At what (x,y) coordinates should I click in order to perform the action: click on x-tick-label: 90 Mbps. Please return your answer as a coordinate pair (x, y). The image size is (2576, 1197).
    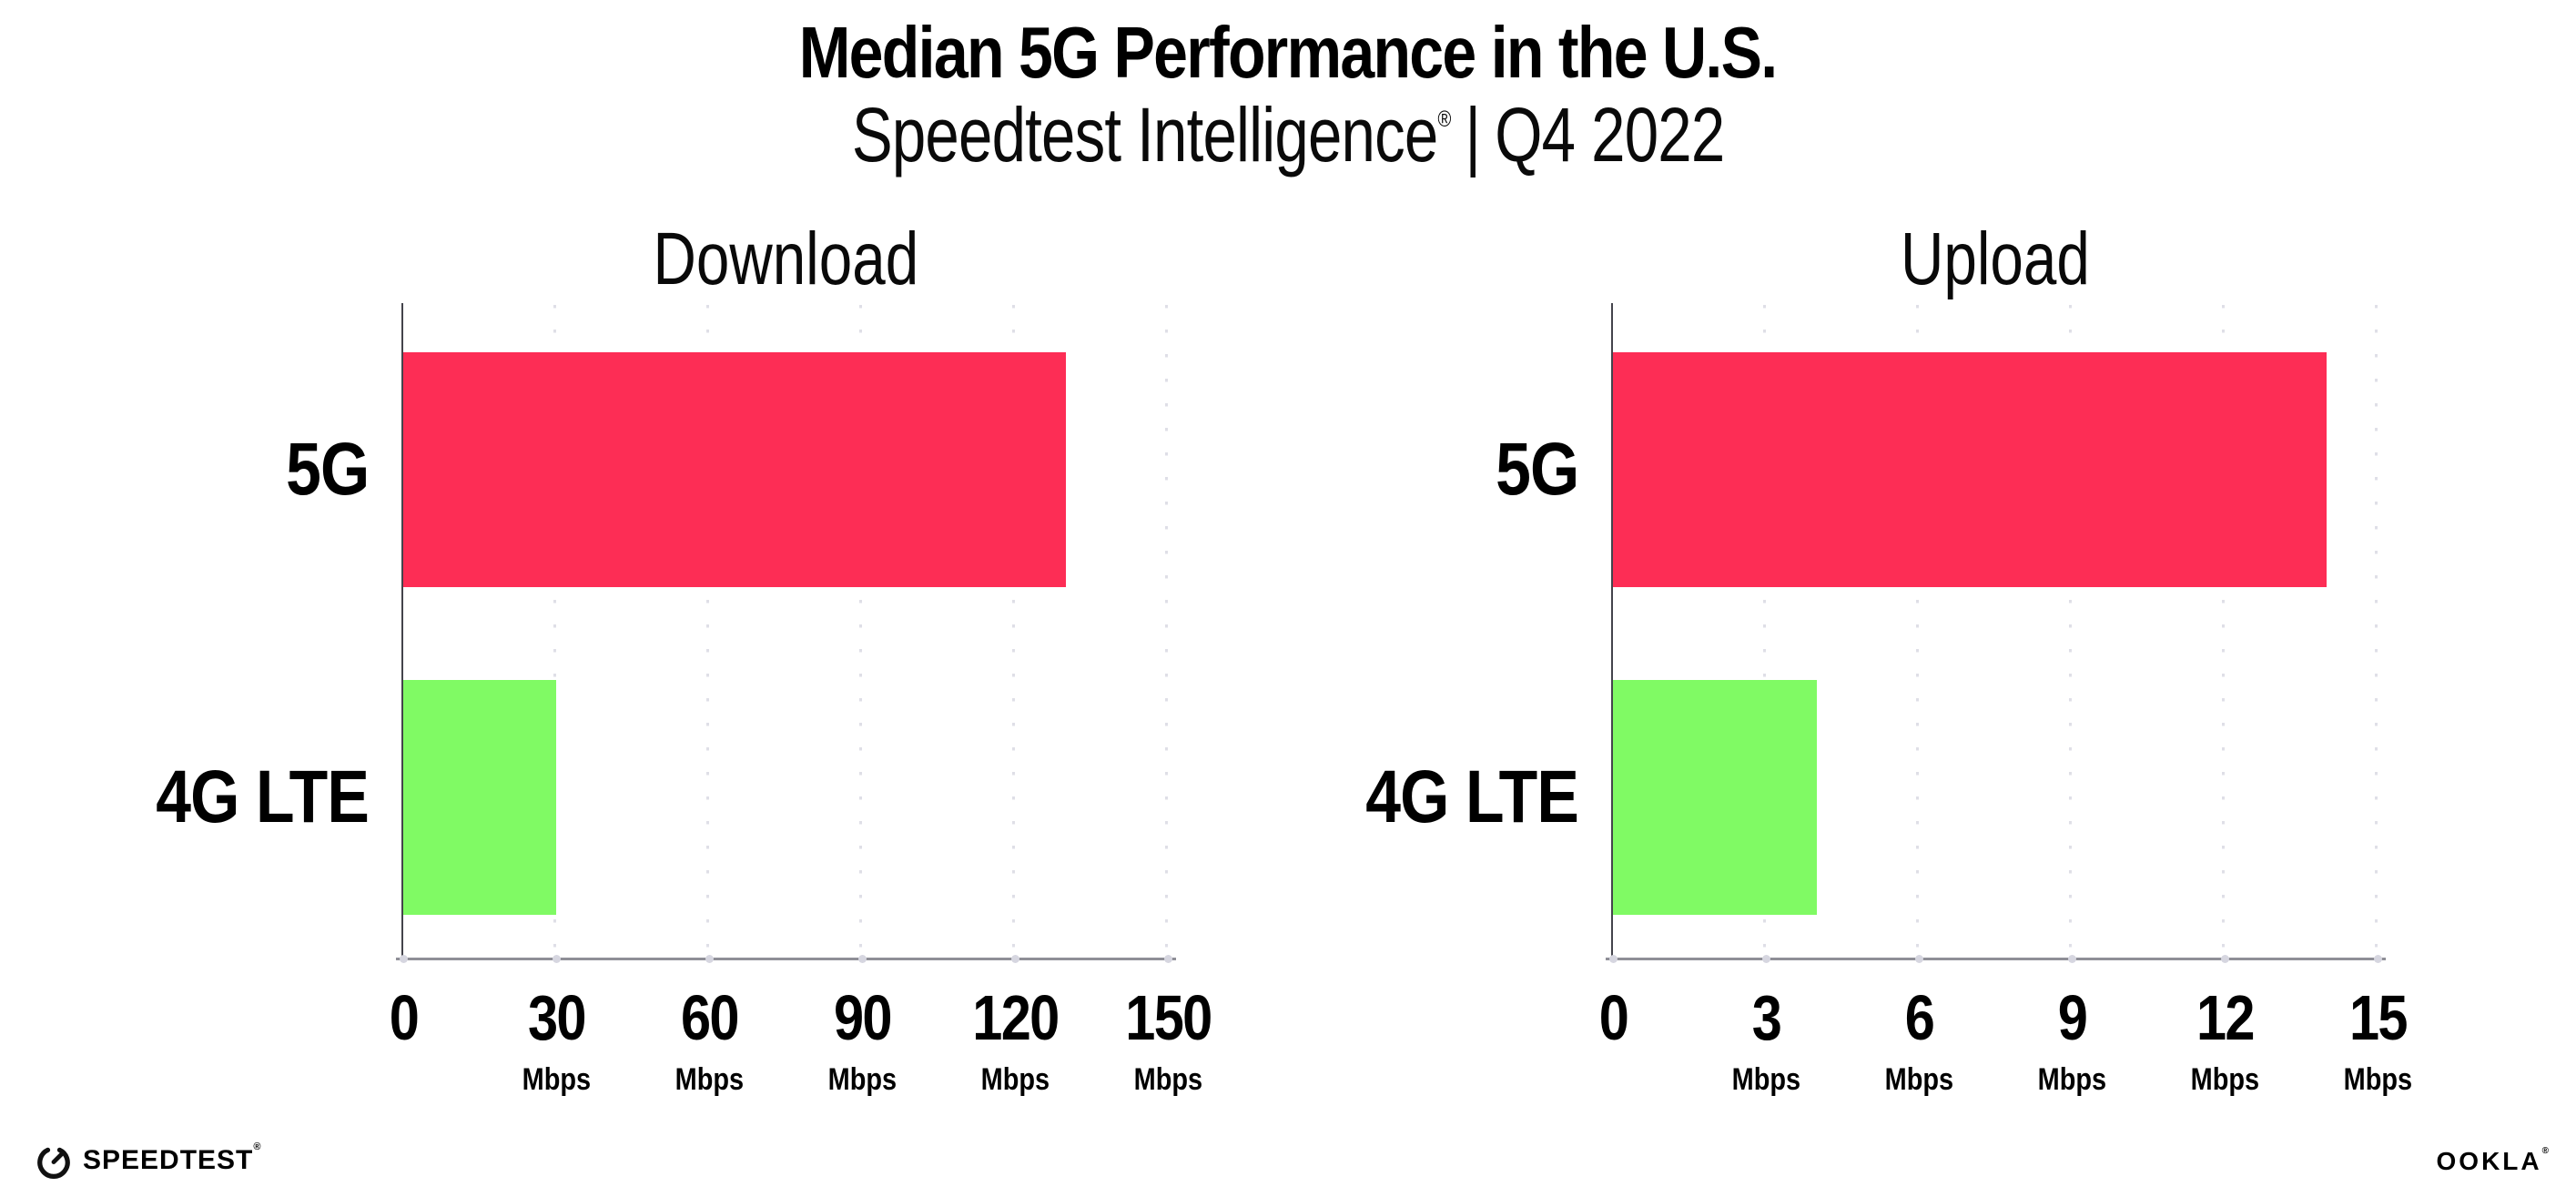
    Looking at the image, I should click on (862, 1040).